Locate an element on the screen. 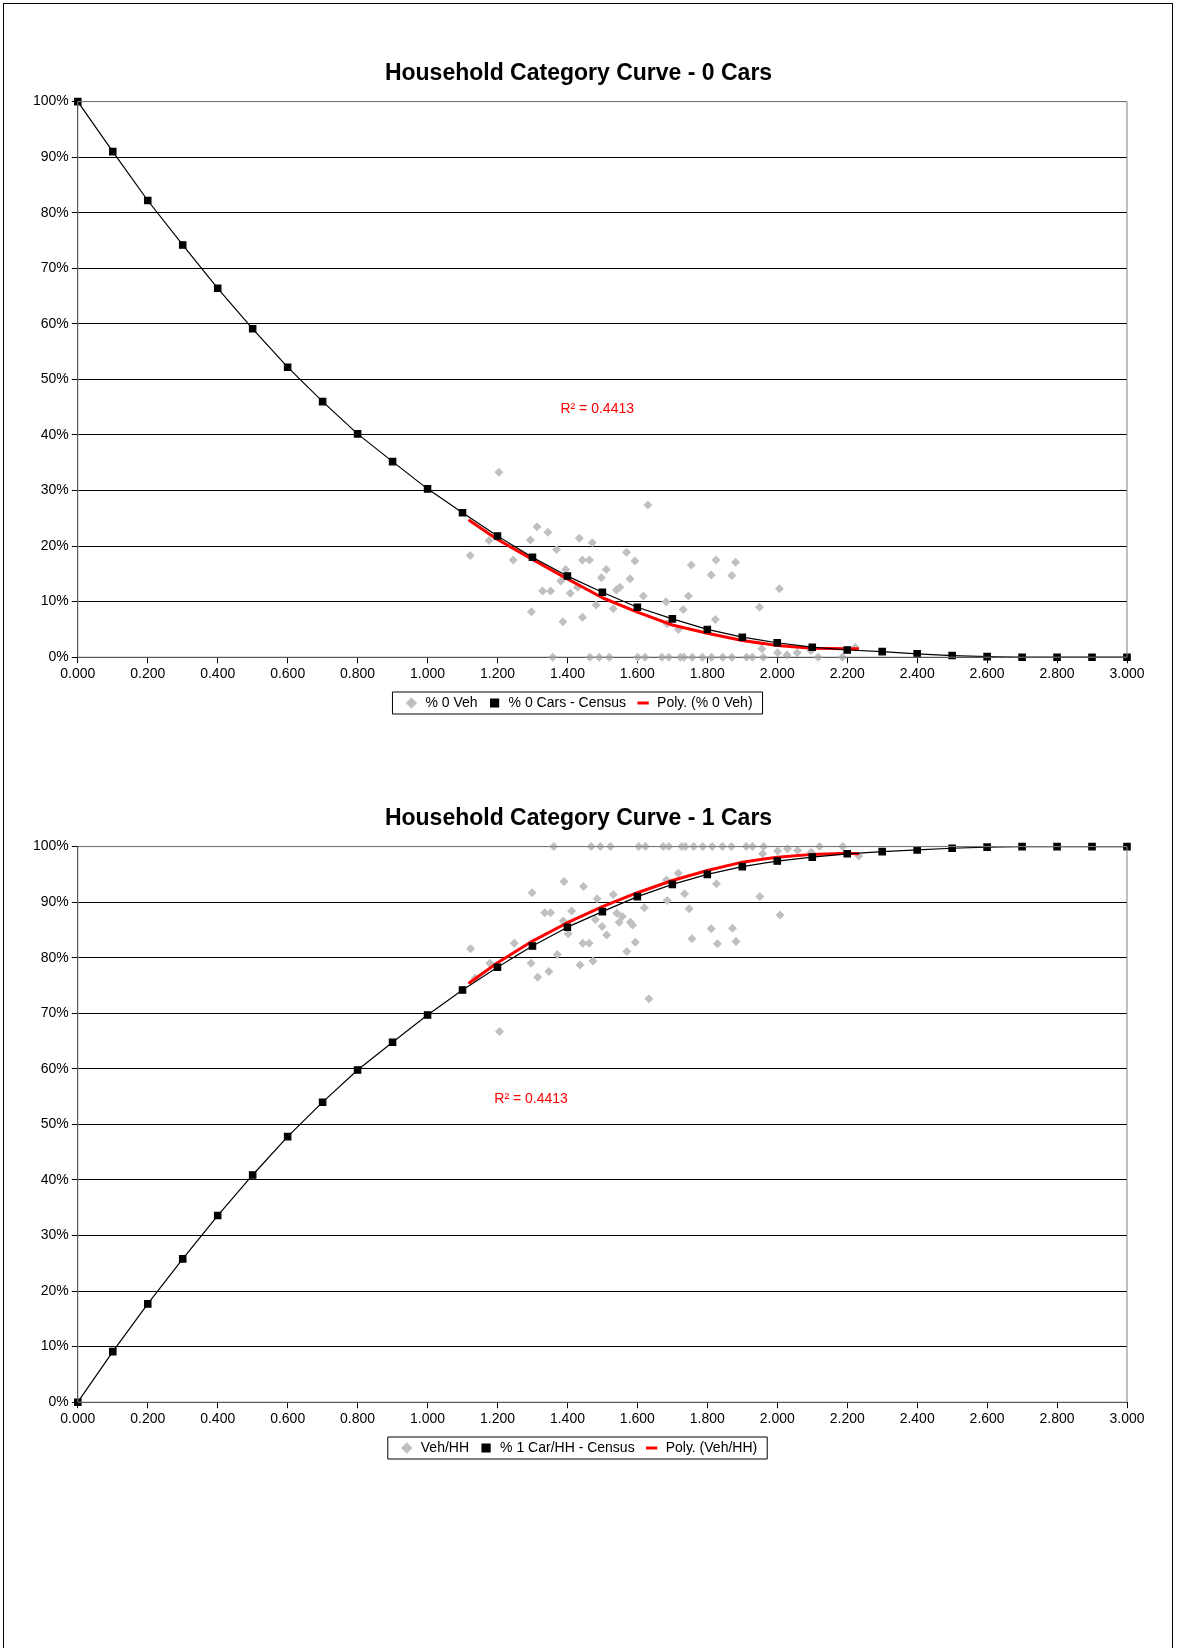  legend-label: Poly. (Veh/HH) is located at coordinates (711, 1446).